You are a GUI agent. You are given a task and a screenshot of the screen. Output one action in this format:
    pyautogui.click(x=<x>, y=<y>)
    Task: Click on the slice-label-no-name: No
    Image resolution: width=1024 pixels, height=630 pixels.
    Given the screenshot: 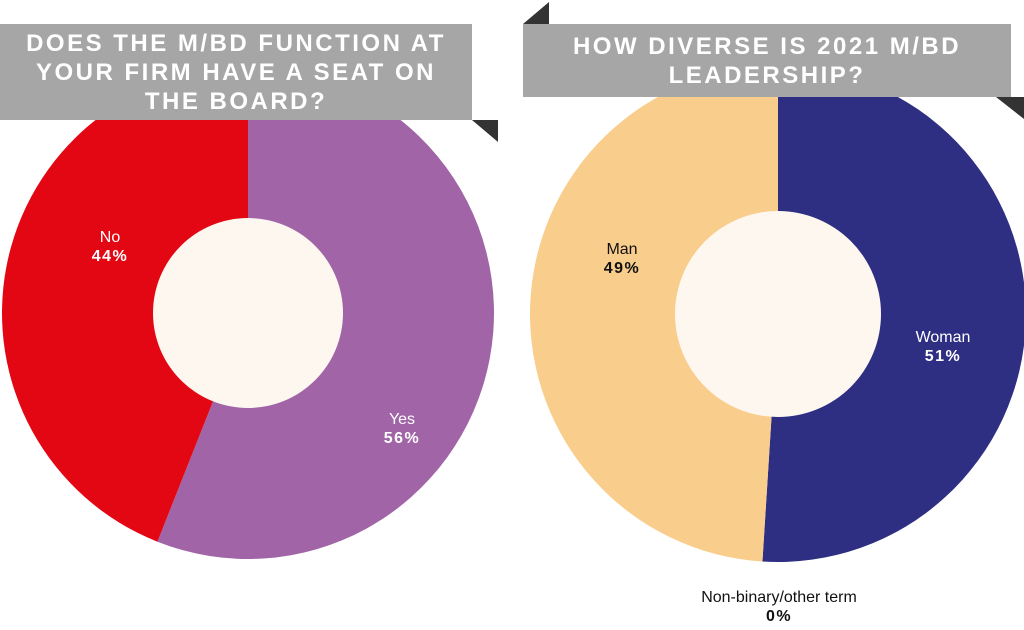 What is the action you would take?
    pyautogui.click(x=110, y=237)
    